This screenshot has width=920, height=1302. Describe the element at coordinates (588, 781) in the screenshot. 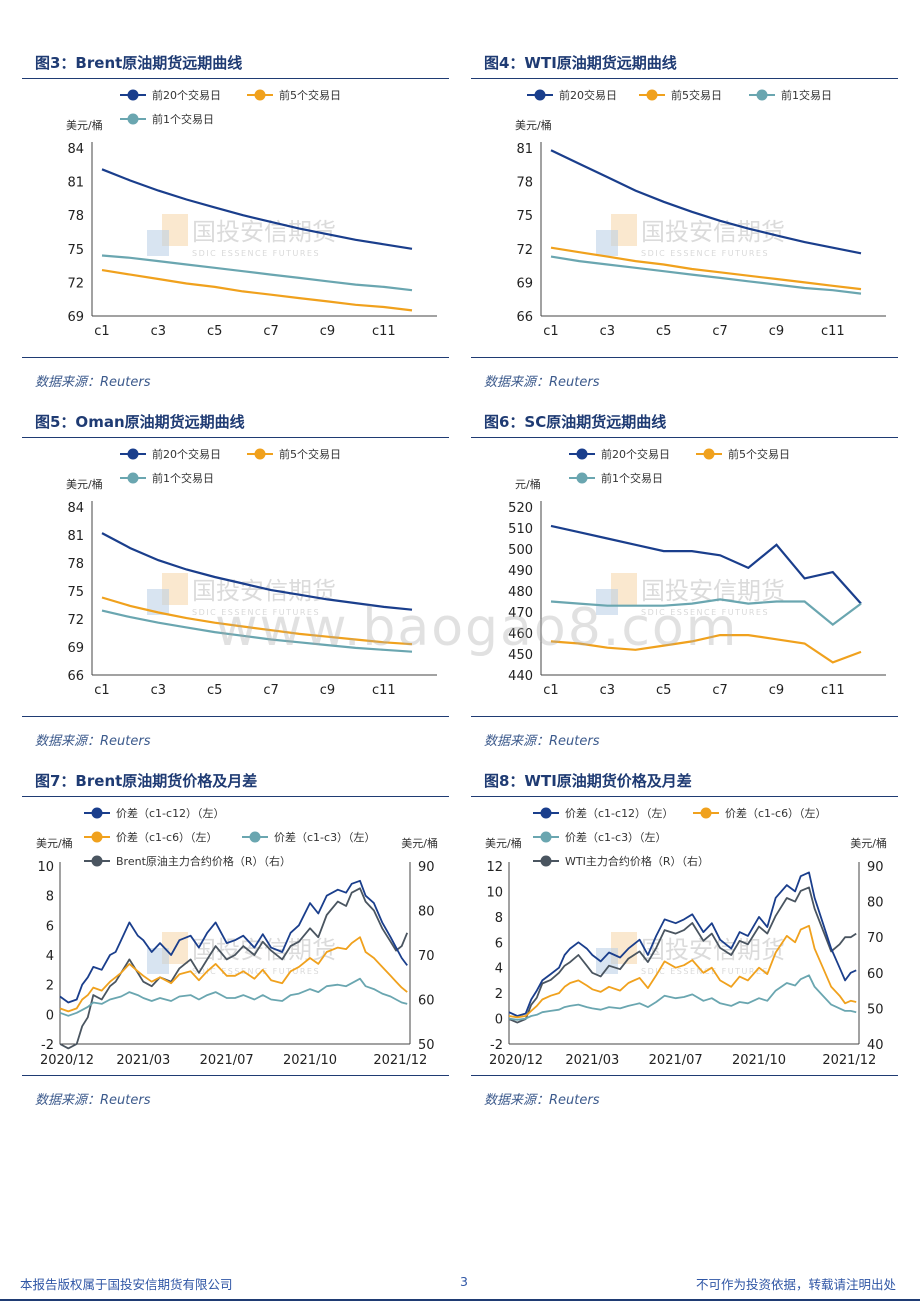

I see `chart-title-fig8: 图8：WTI原油期货价格及月差` at that location.